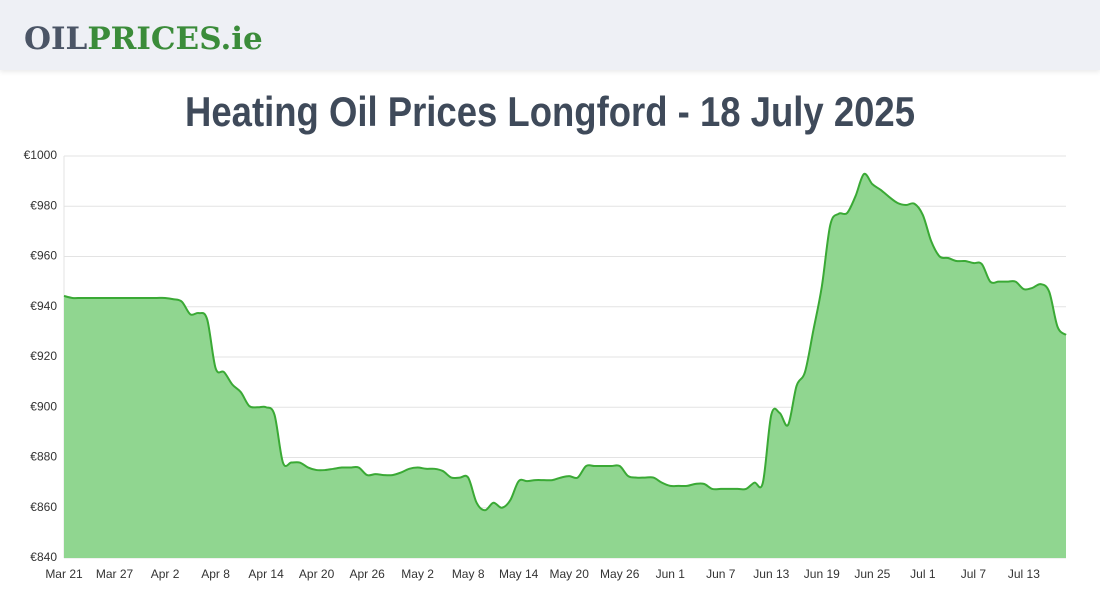  Describe the element at coordinates (174, 39) in the screenshot. I see `logo-prices: PRICES.ie` at that location.